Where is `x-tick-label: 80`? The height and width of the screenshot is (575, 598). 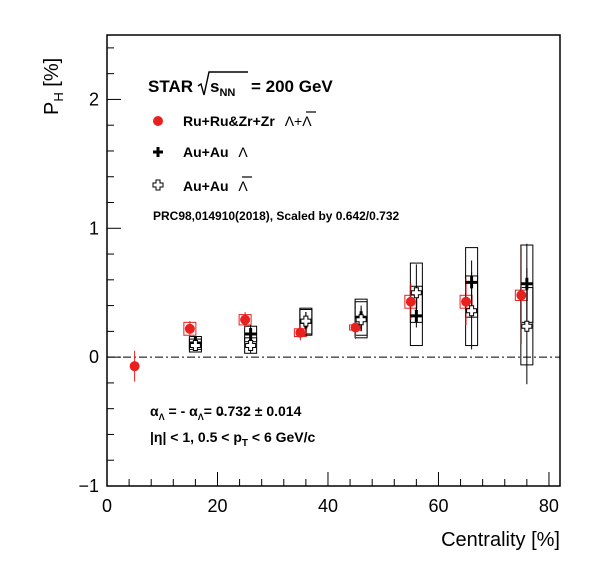 x-tick-label: 80 is located at coordinates (549, 506).